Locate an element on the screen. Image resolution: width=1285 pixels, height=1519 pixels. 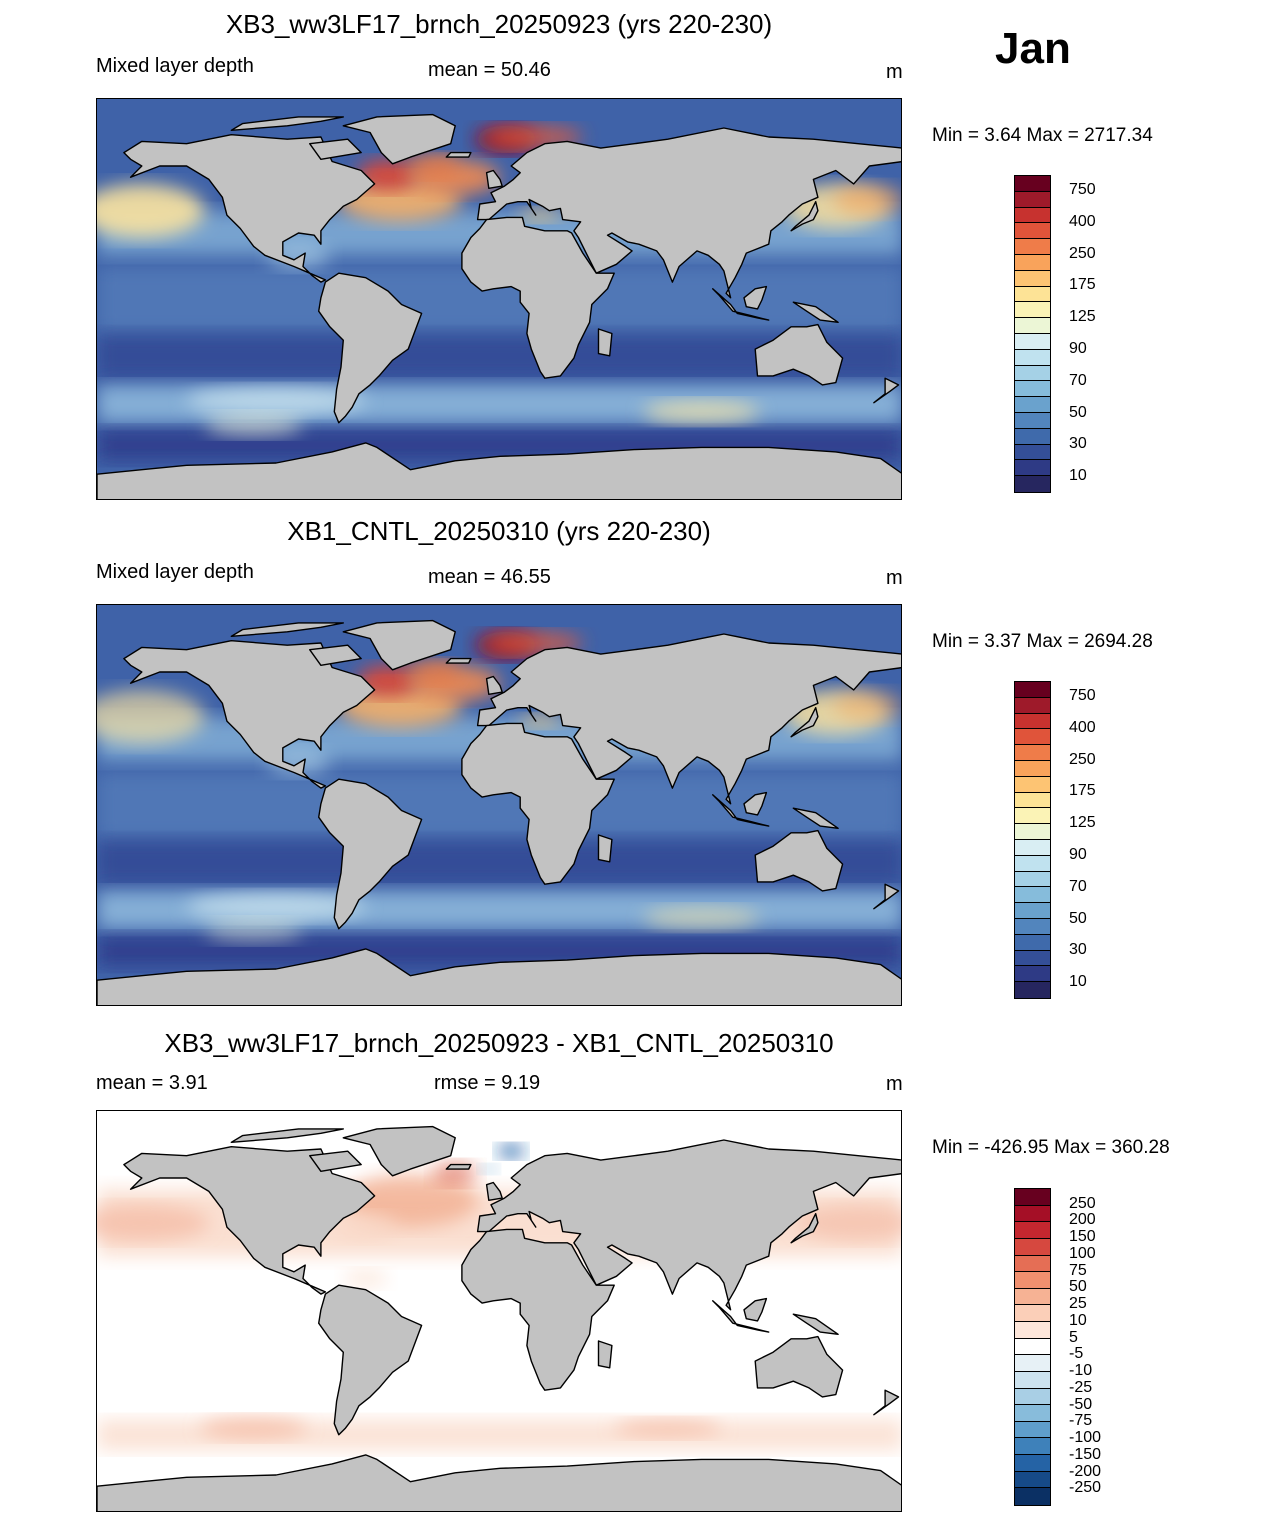
colorbar-tick-label: -150 is located at coordinates (1085, 1454).